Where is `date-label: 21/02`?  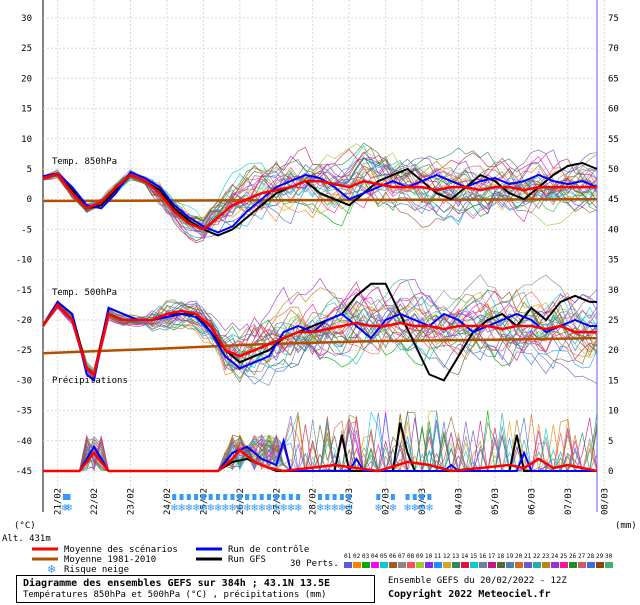
date-label: 21/02 is located at coordinates (59, 501).